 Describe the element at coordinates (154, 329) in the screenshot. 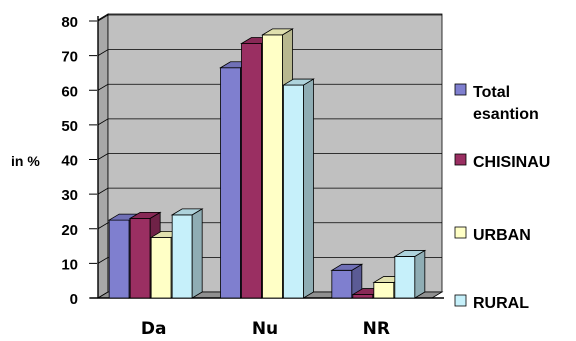

I see `x-category-label: Da` at that location.